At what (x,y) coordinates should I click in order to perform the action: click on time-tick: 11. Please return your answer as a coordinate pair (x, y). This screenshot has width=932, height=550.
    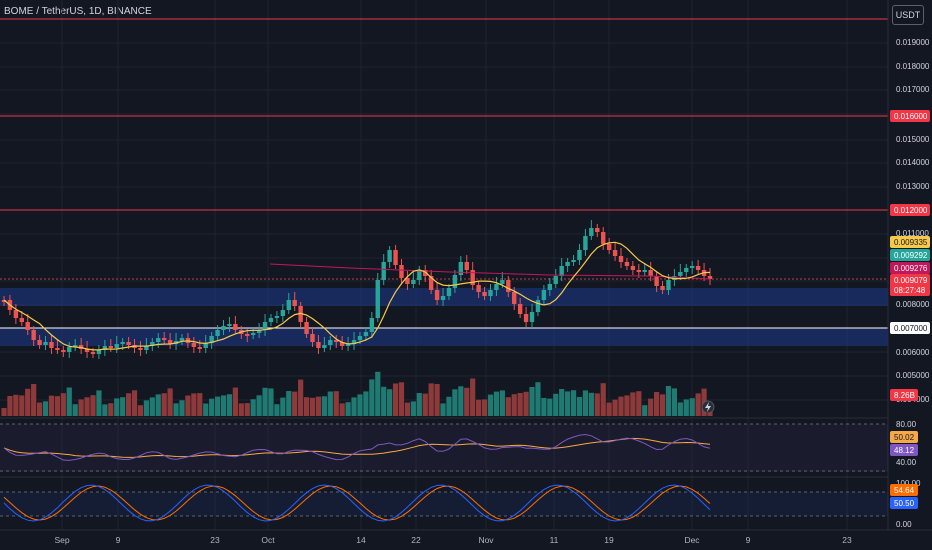
    Looking at the image, I should click on (554, 540).